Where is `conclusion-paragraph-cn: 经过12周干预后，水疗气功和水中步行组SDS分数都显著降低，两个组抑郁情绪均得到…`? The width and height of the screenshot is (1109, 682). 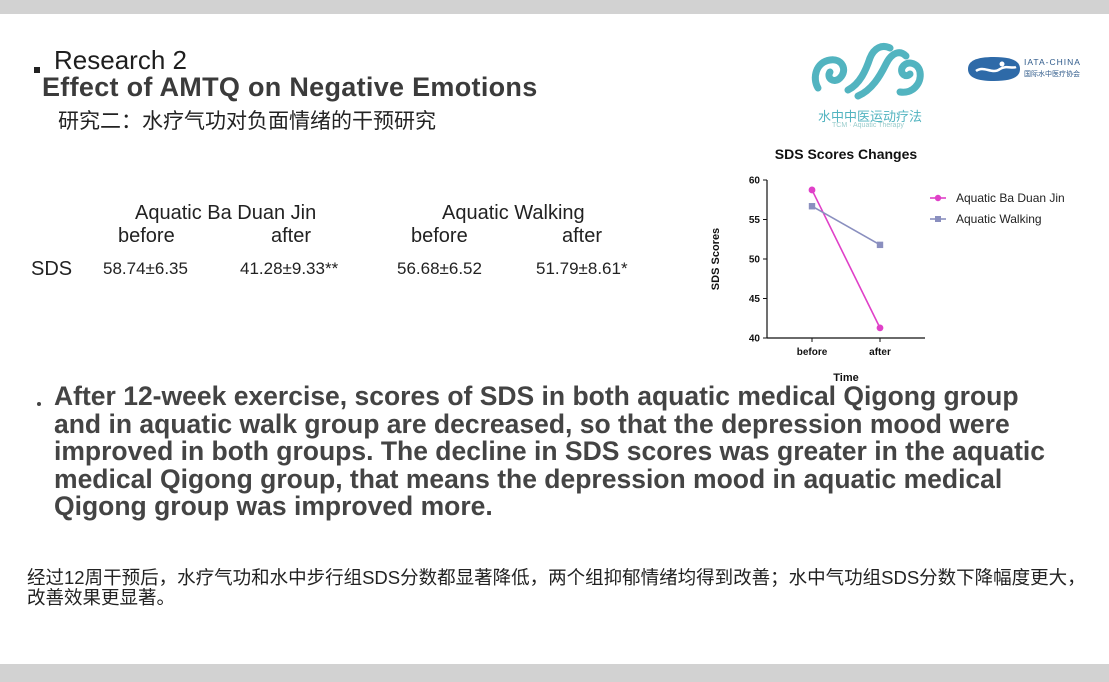 conclusion-paragraph-cn: 经过12周干预后，水疗气功和水中步行组SDS分数都显著降低，两个组抑郁情绪均得到… is located at coordinates (556, 587).